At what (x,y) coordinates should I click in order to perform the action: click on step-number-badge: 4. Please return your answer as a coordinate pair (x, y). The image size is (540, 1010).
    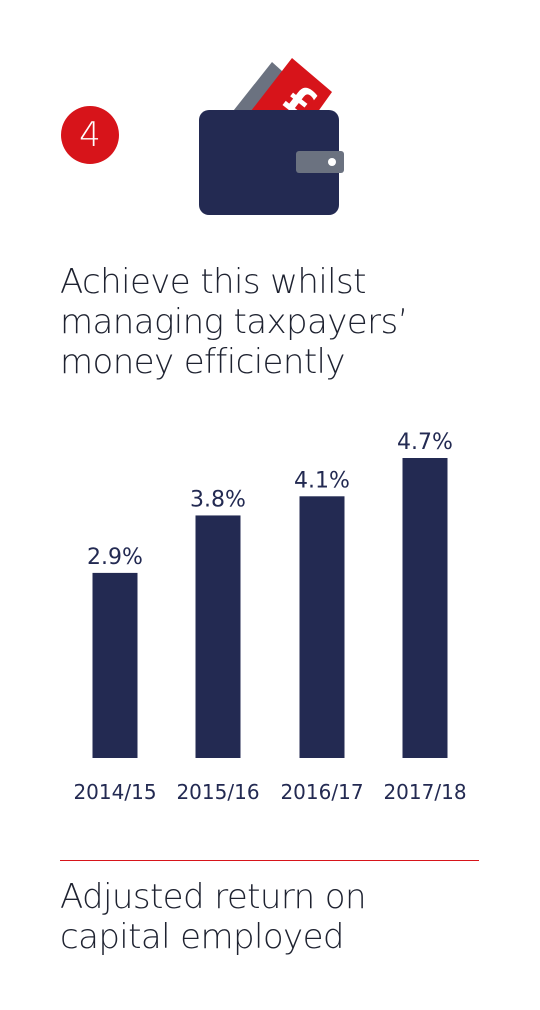
    Looking at the image, I should click on (90, 135).